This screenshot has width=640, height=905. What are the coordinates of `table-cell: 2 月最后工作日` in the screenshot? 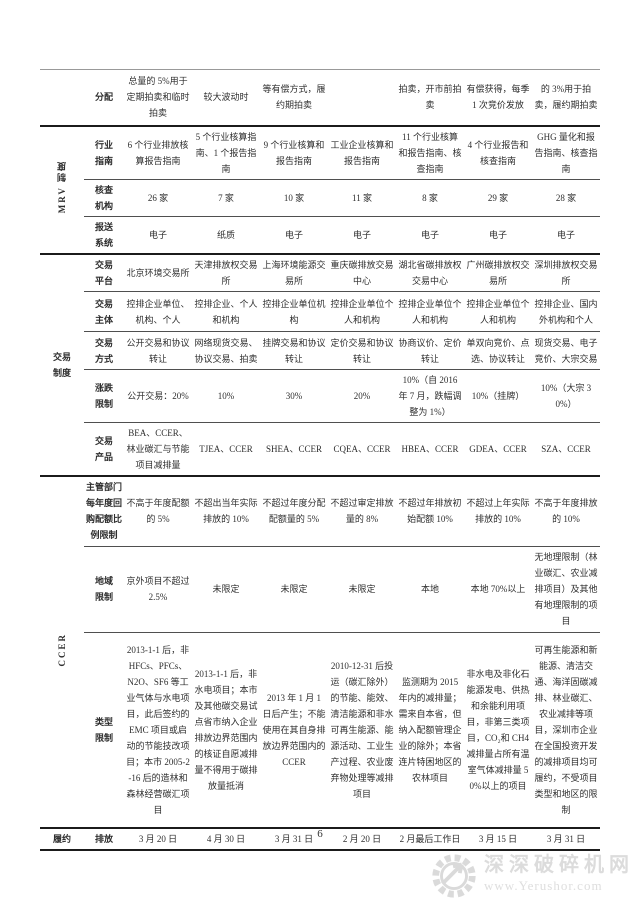 It's located at (430, 839).